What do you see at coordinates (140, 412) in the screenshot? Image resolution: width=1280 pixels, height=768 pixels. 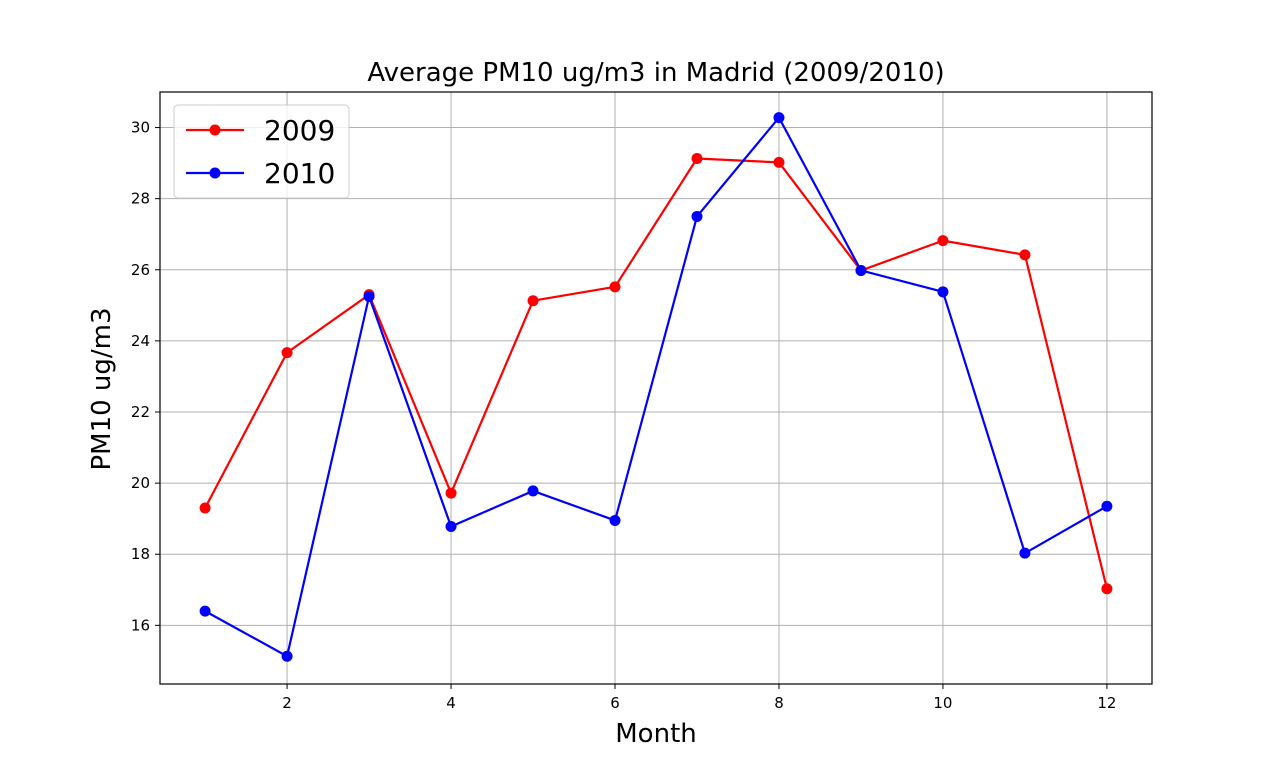 I see `y-tick-label: 22` at bounding box center [140, 412].